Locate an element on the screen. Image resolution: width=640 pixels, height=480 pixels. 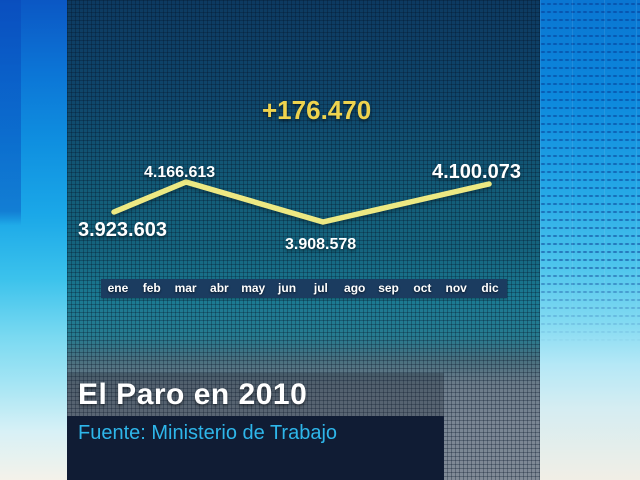
source-attribution: Fuente: Ministerio de Trabajo is located at coordinates (208, 433).